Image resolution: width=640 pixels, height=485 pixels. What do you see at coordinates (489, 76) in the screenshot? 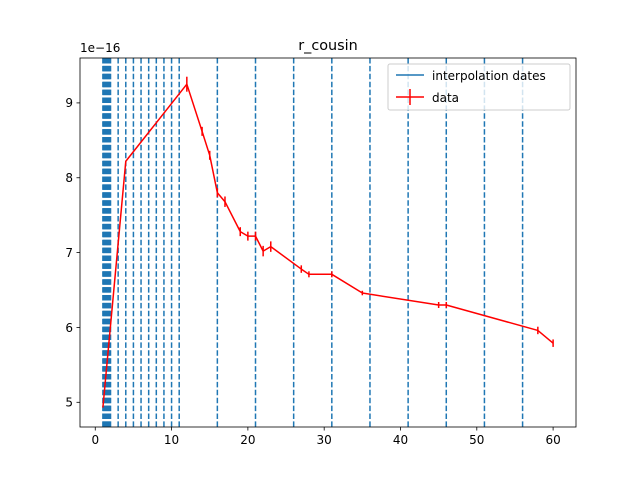
I see `legend-interpolation-dates-label: interpolation dates` at bounding box center [489, 76].